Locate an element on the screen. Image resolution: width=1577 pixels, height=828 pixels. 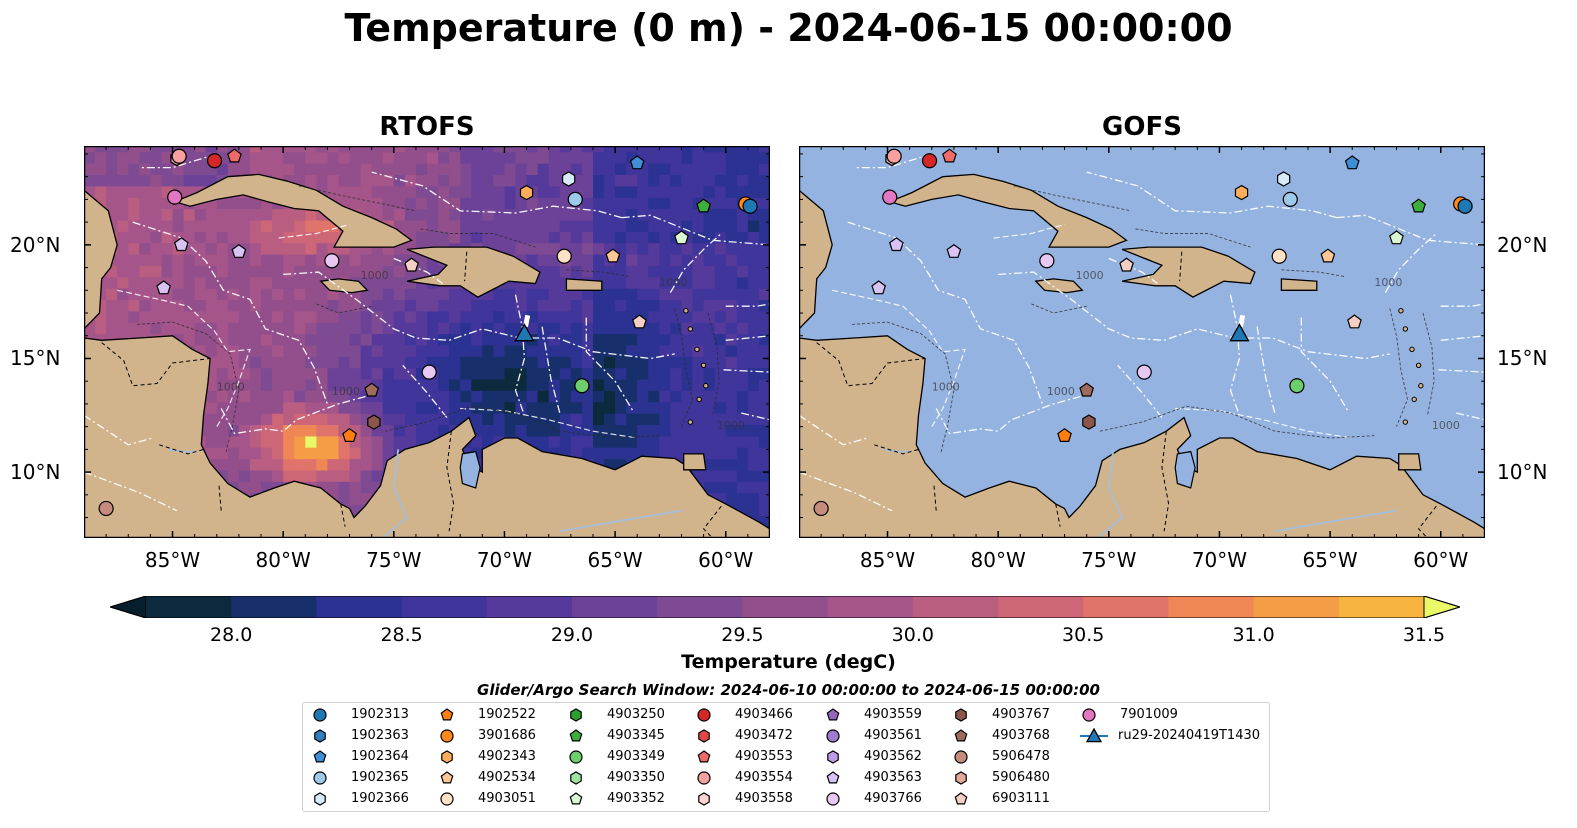
legend-label: 4903558 is located at coordinates (764, 798).